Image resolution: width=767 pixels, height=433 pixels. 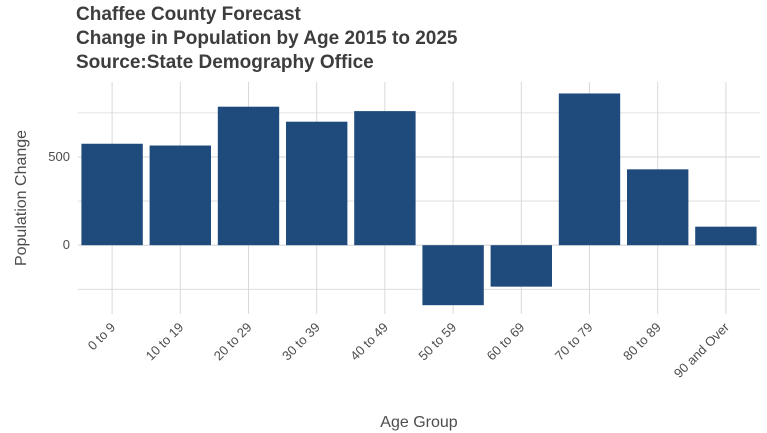 What do you see at coordinates (369, 342) in the screenshot?
I see `x-tick-label: 40 to 49` at bounding box center [369, 342].